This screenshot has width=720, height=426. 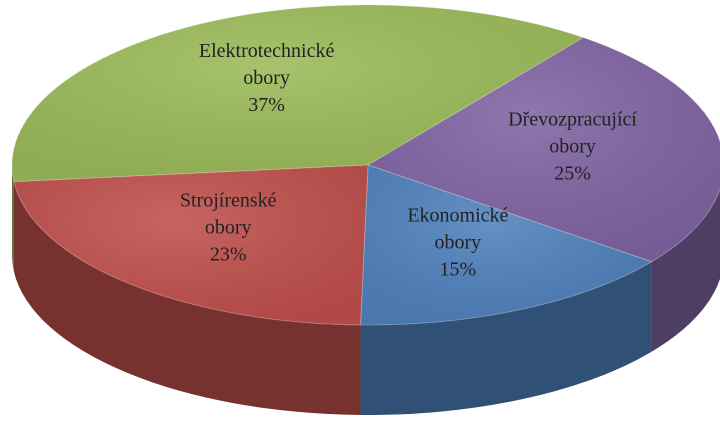 What do you see at coordinates (572, 119) in the screenshot?
I see `slice-label-line: Dřevozpracující` at bounding box center [572, 119].